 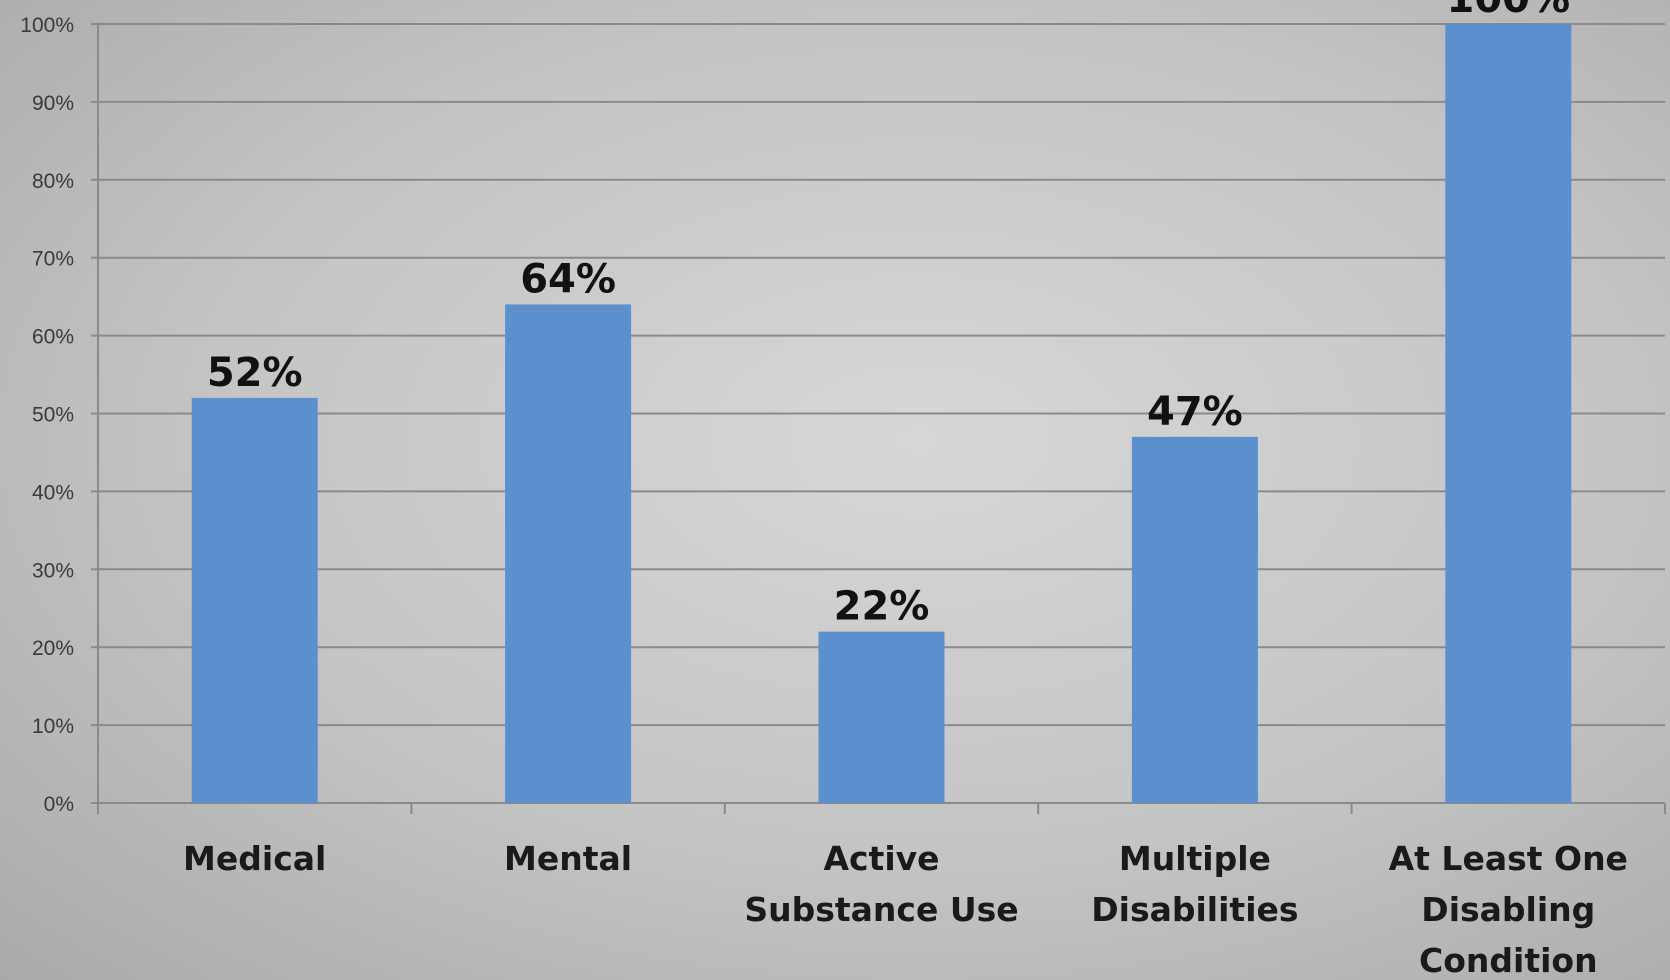 What do you see at coordinates (1508, 909) in the screenshot?
I see `category-label: Disabling` at bounding box center [1508, 909].